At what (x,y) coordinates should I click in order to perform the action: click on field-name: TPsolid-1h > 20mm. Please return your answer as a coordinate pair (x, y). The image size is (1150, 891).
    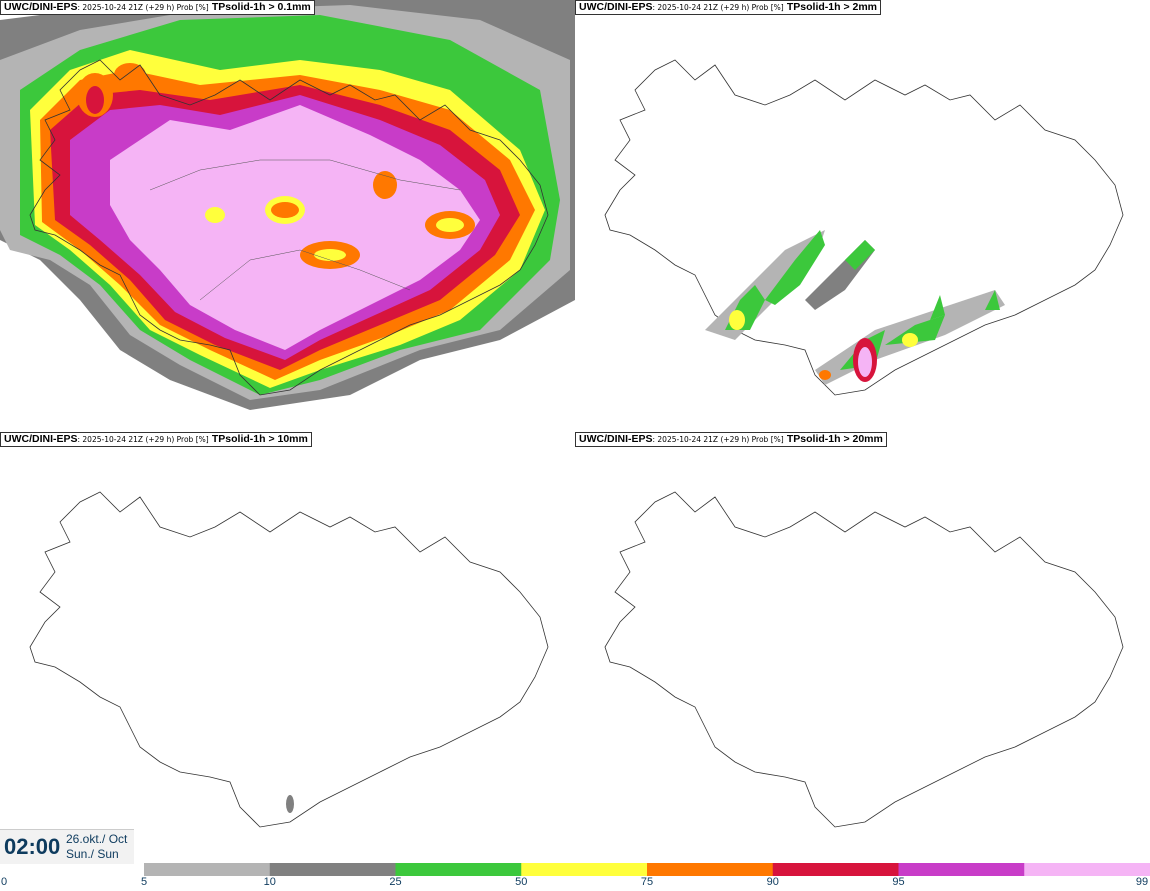
    Looking at the image, I should click on (834, 439).